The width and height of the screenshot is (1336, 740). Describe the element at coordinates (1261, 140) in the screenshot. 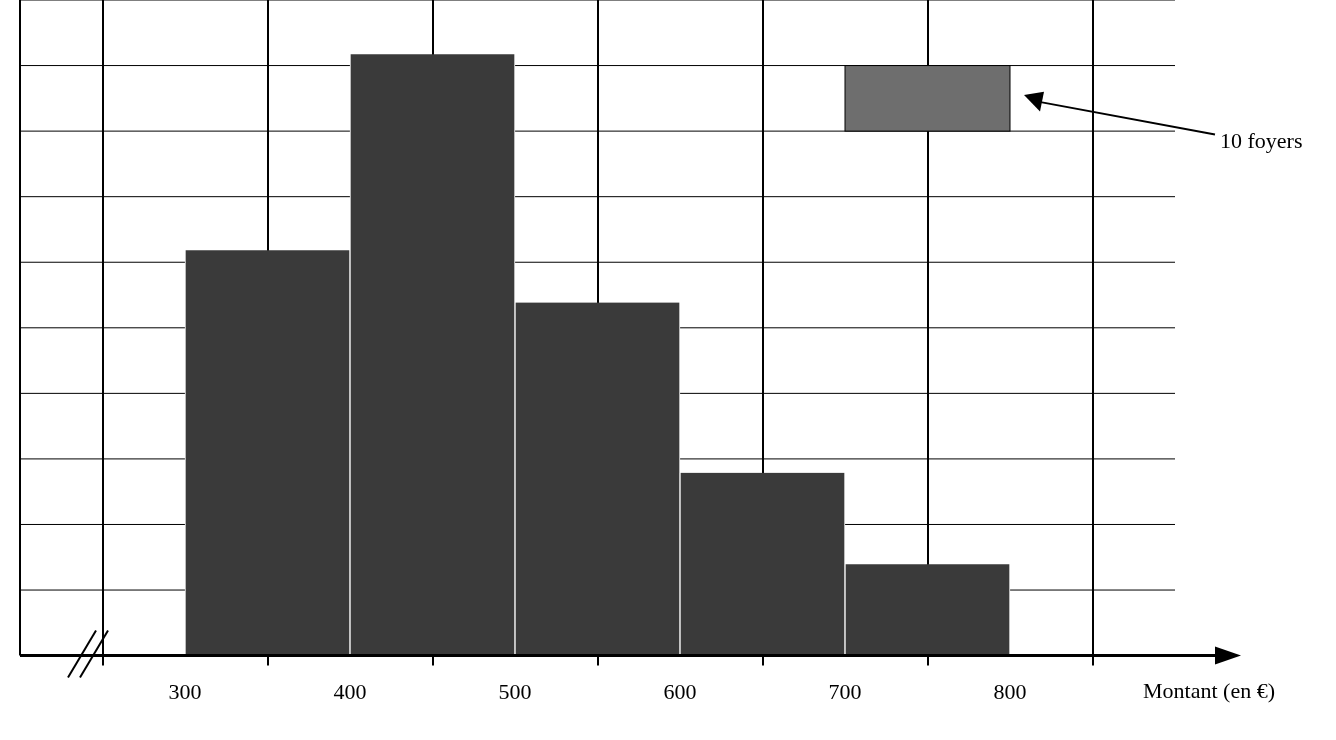

I see `text: 10 foyers` at that location.